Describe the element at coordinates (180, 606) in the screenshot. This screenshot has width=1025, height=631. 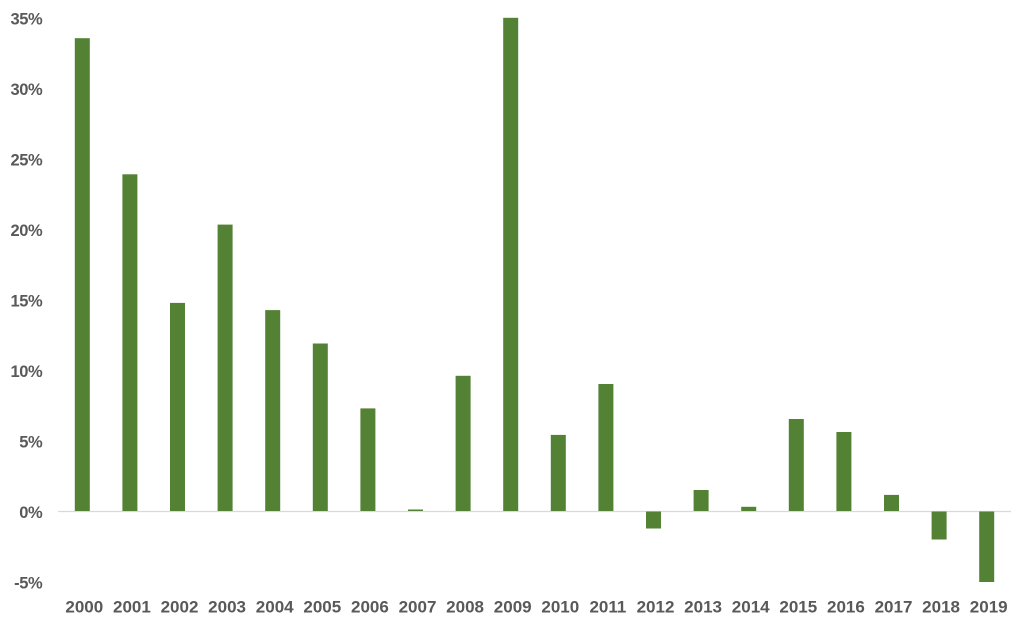
I see `svg-text: 2002` at that location.